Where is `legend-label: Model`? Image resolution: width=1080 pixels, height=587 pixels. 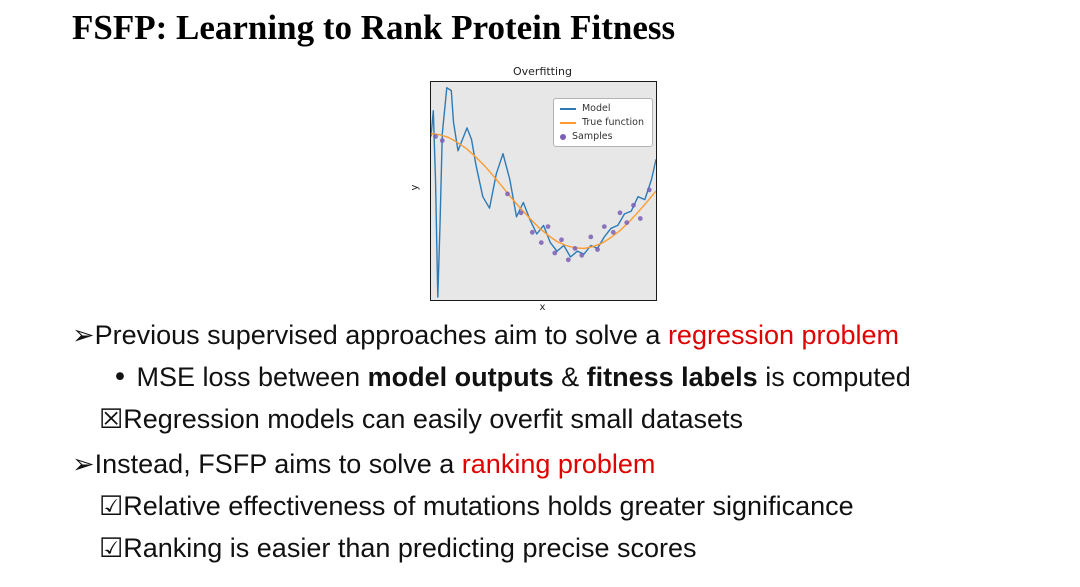
legend-label: Model is located at coordinates (596, 108).